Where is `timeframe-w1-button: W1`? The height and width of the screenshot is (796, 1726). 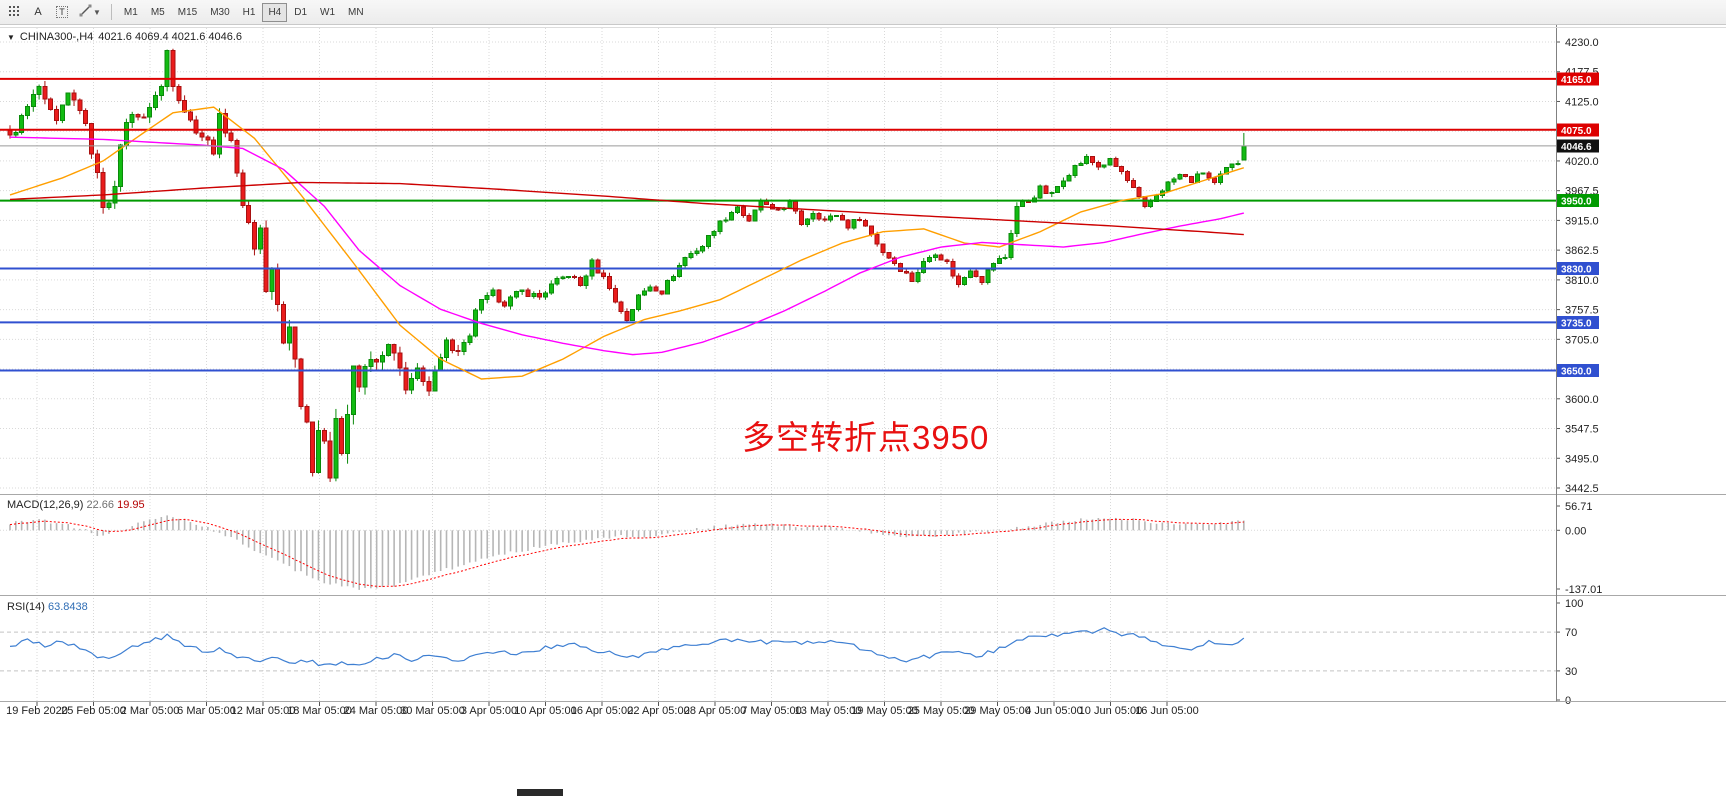
timeframe-w1-button: W1 is located at coordinates (327, 12).